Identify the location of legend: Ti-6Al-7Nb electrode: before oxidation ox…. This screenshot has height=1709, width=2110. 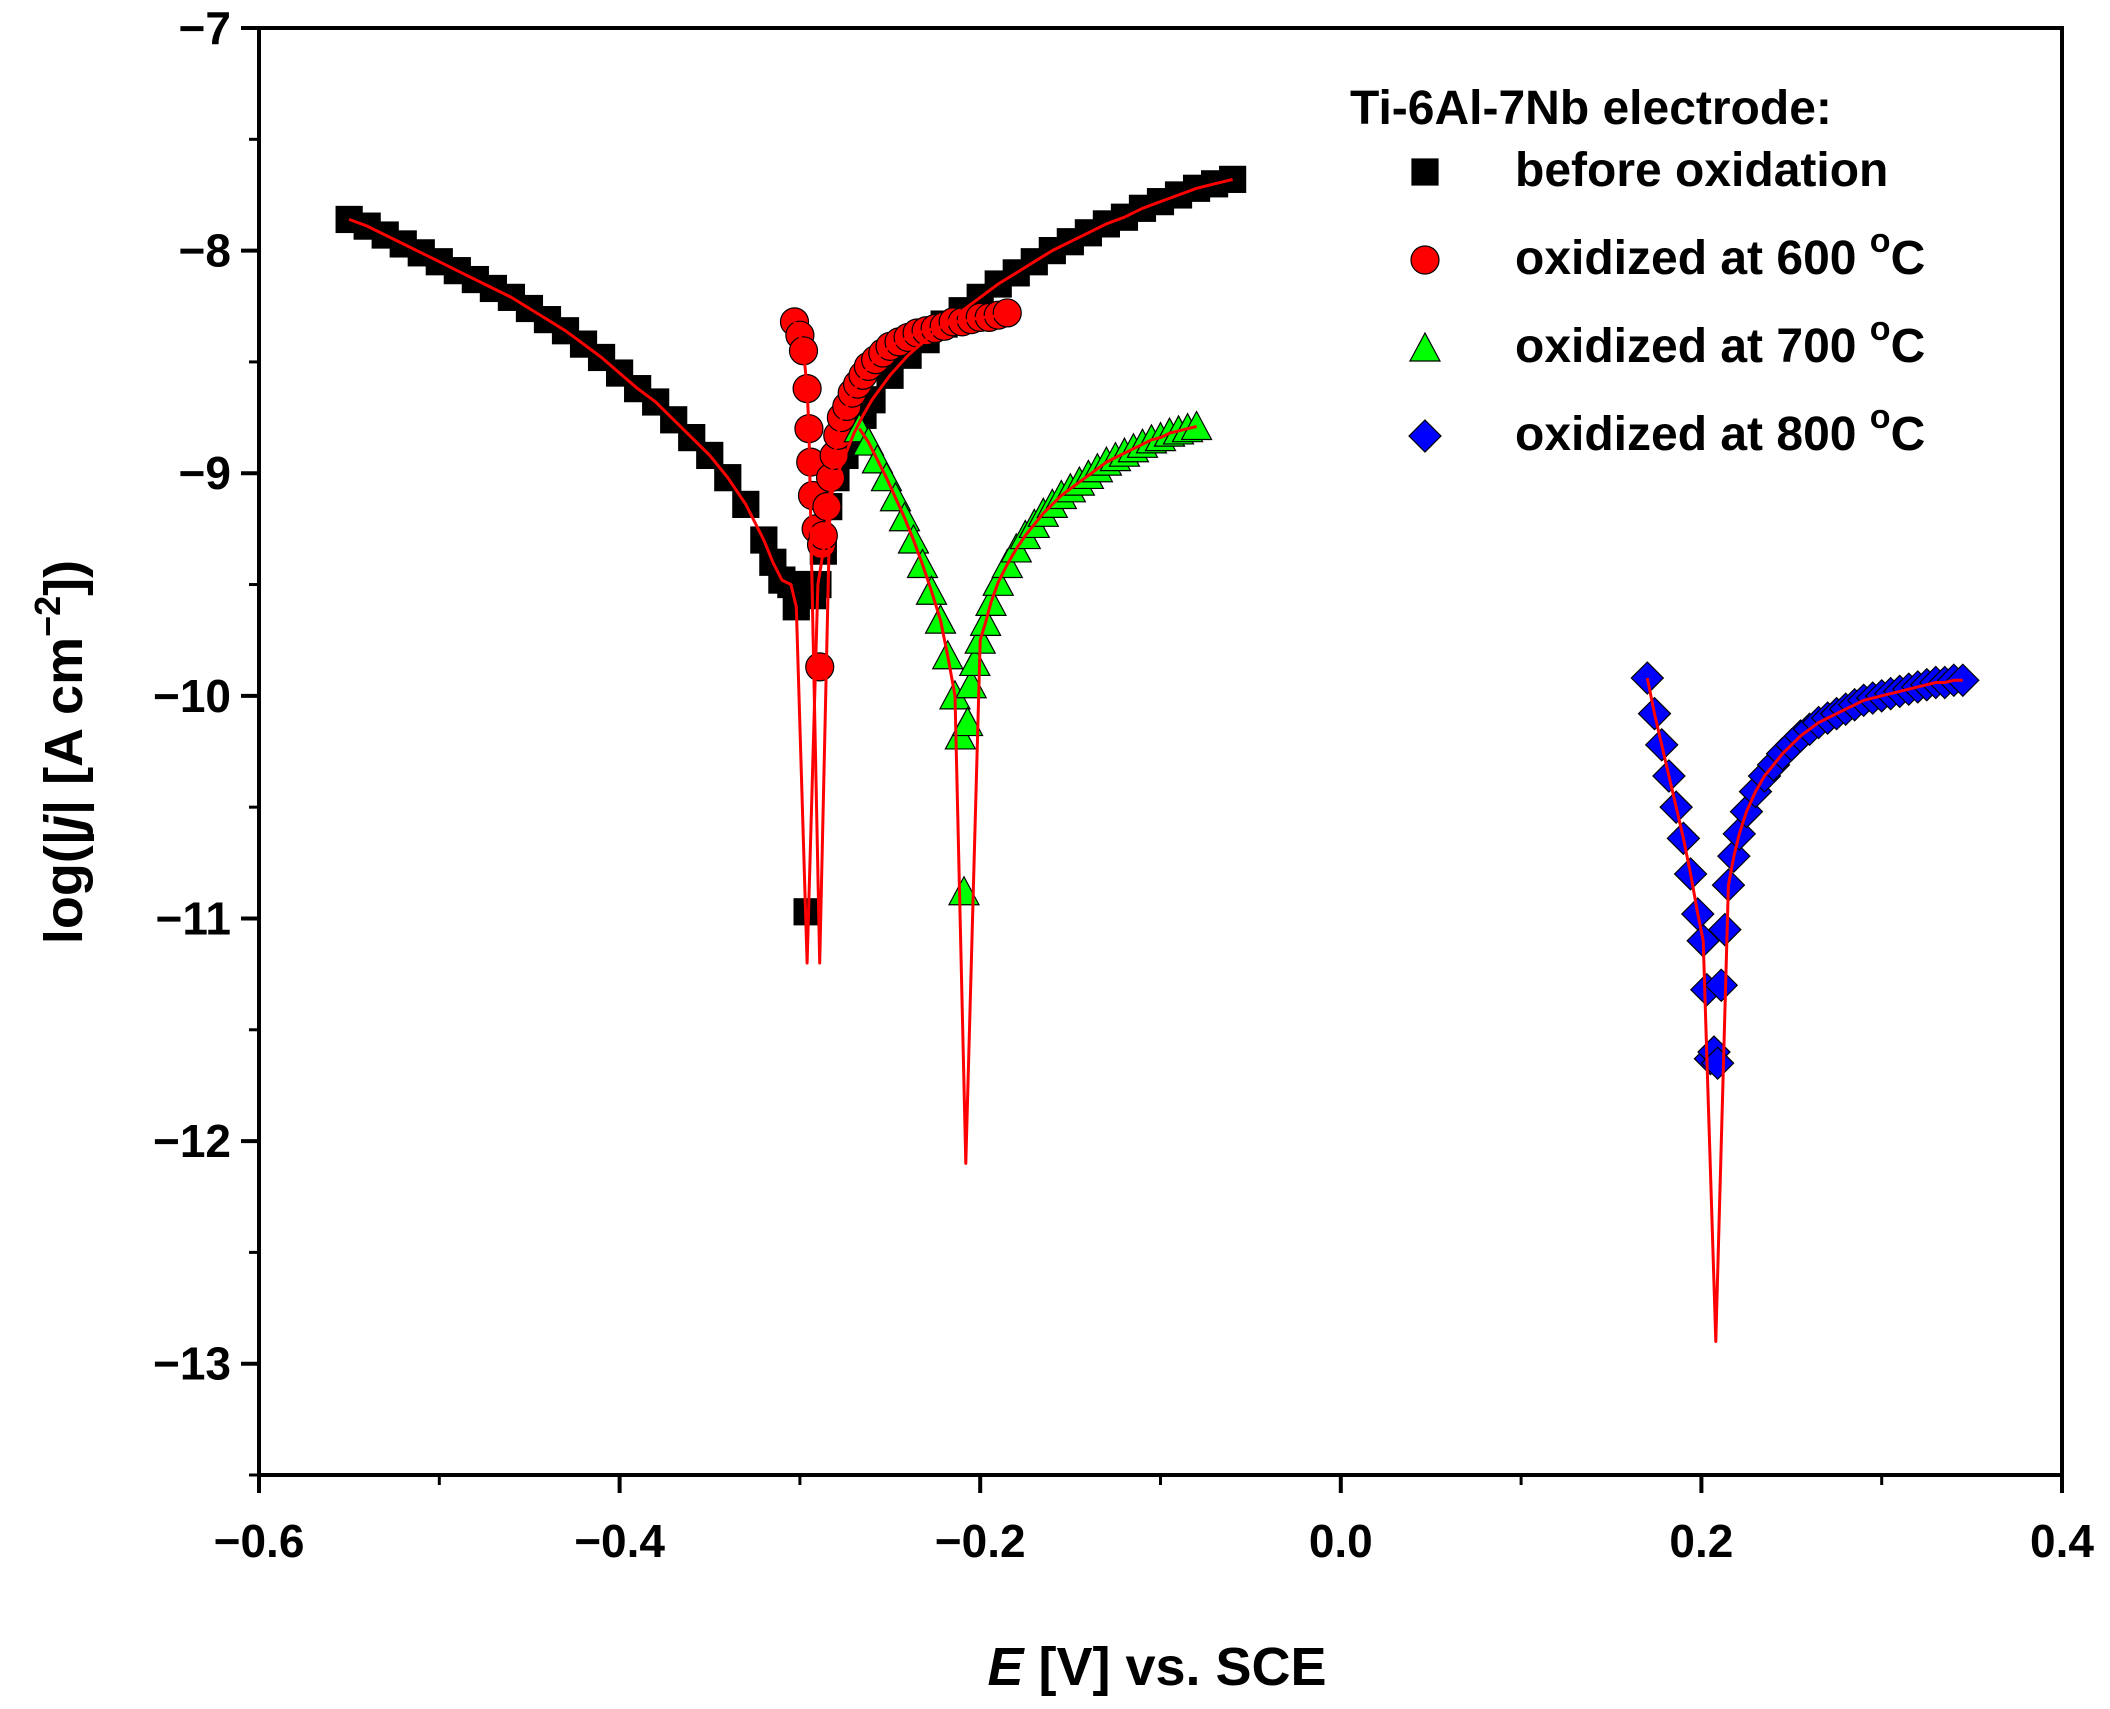
(1637, 271).